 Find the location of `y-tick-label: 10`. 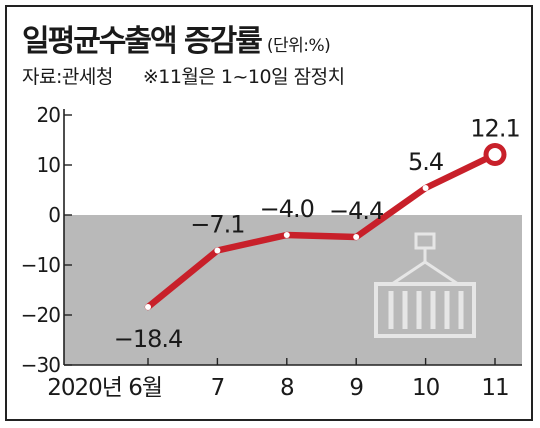

y-tick-label: 10 is located at coordinates (49, 165).